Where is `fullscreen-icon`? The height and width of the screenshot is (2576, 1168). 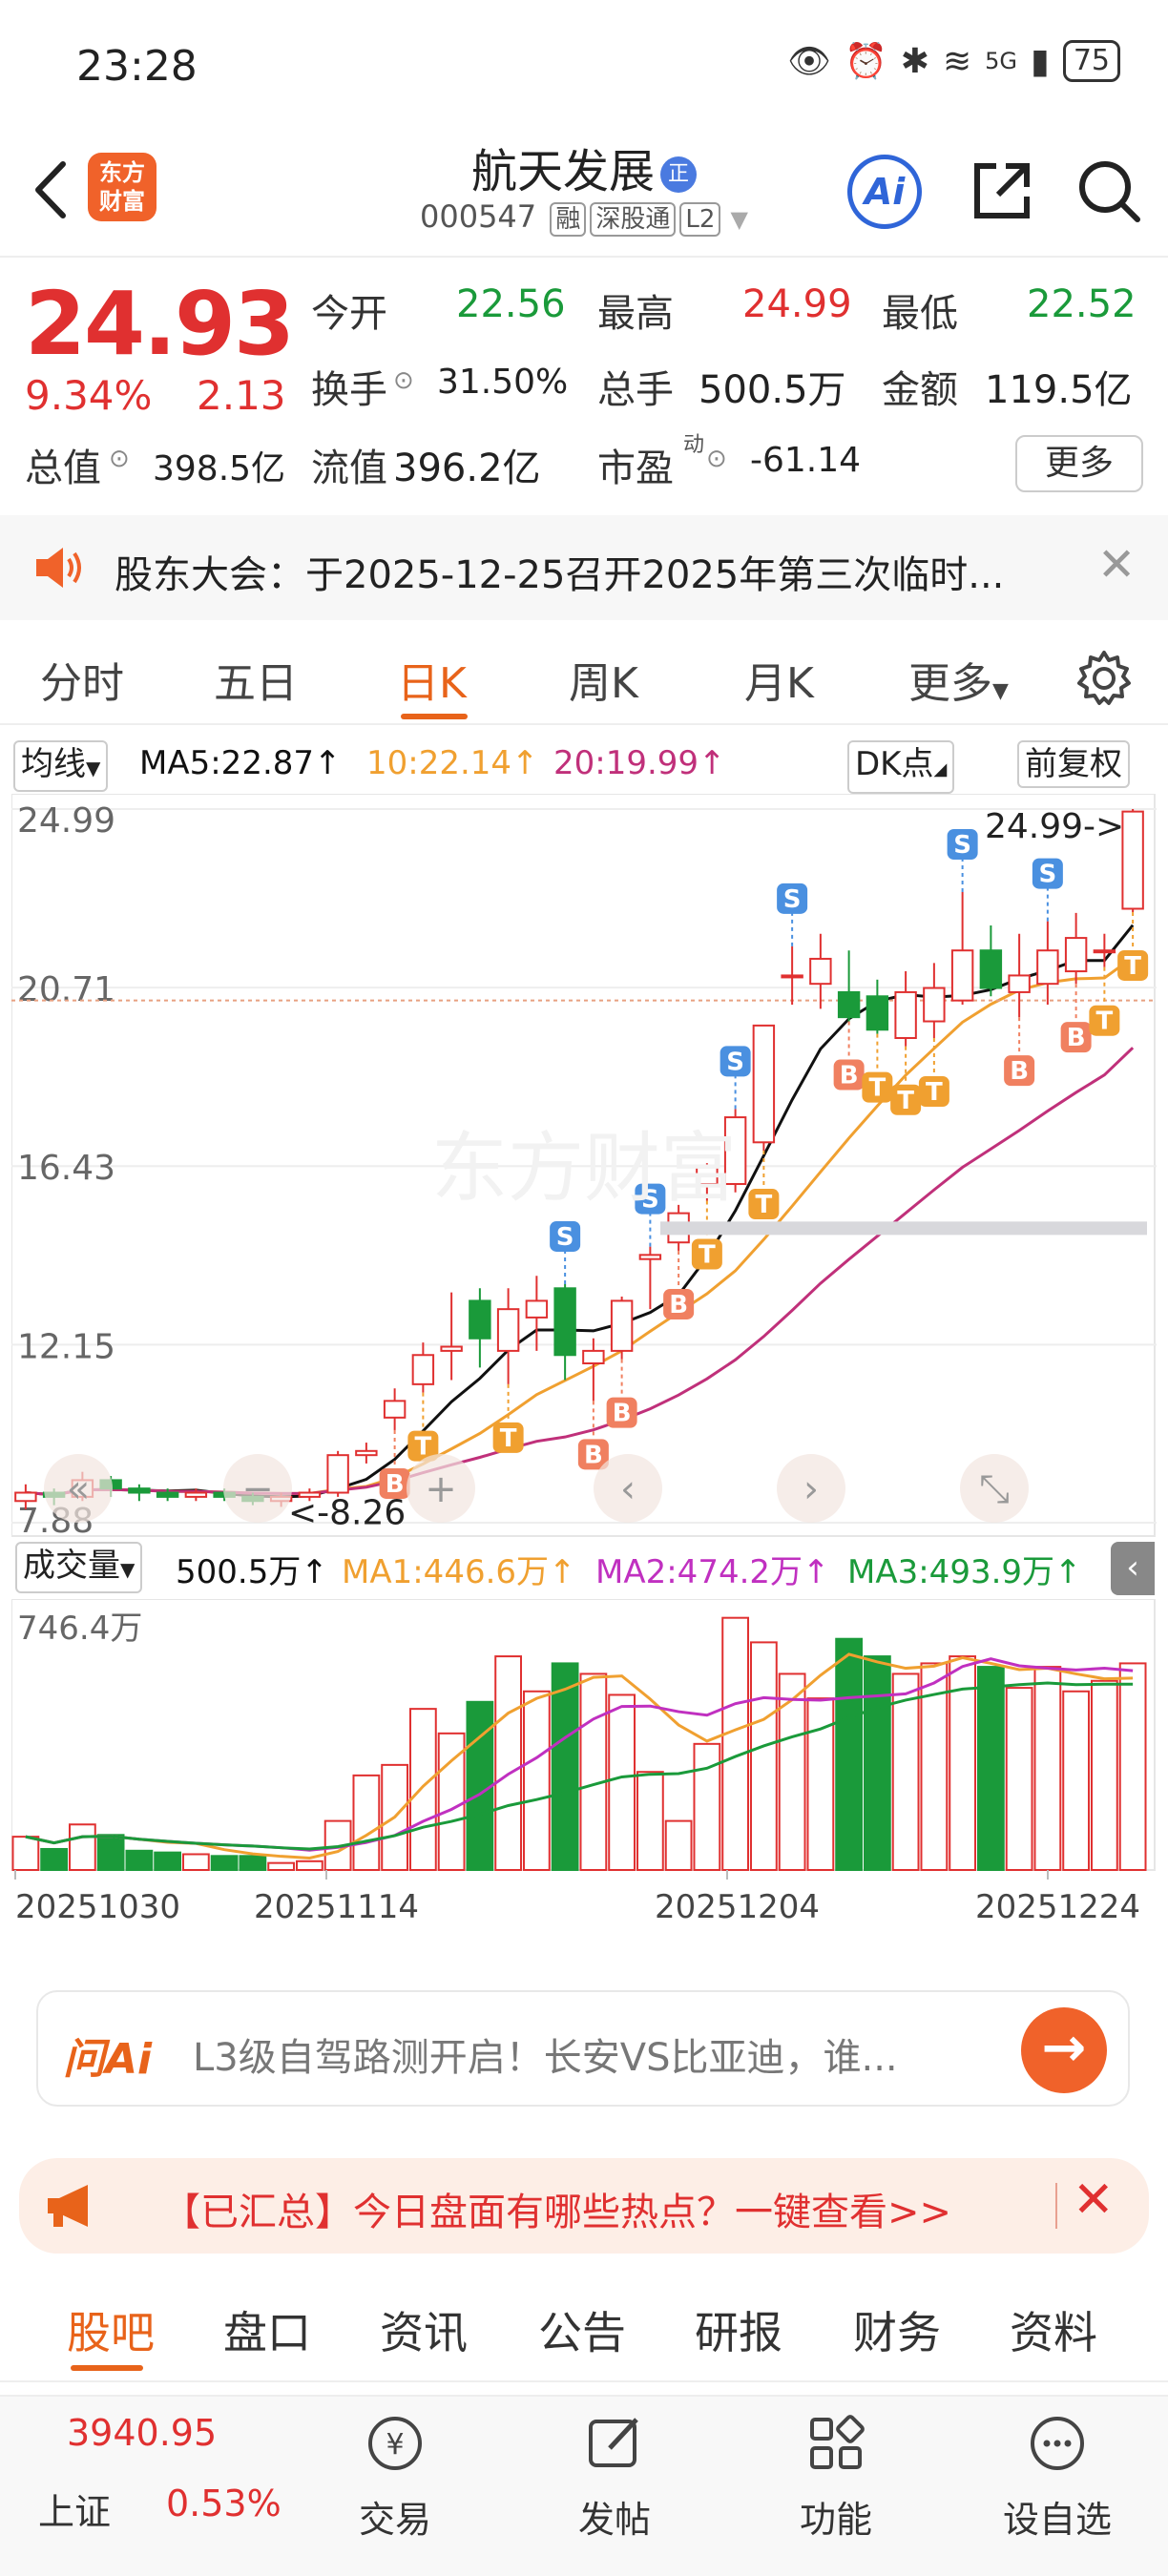 fullscreen-icon is located at coordinates (994, 1488).